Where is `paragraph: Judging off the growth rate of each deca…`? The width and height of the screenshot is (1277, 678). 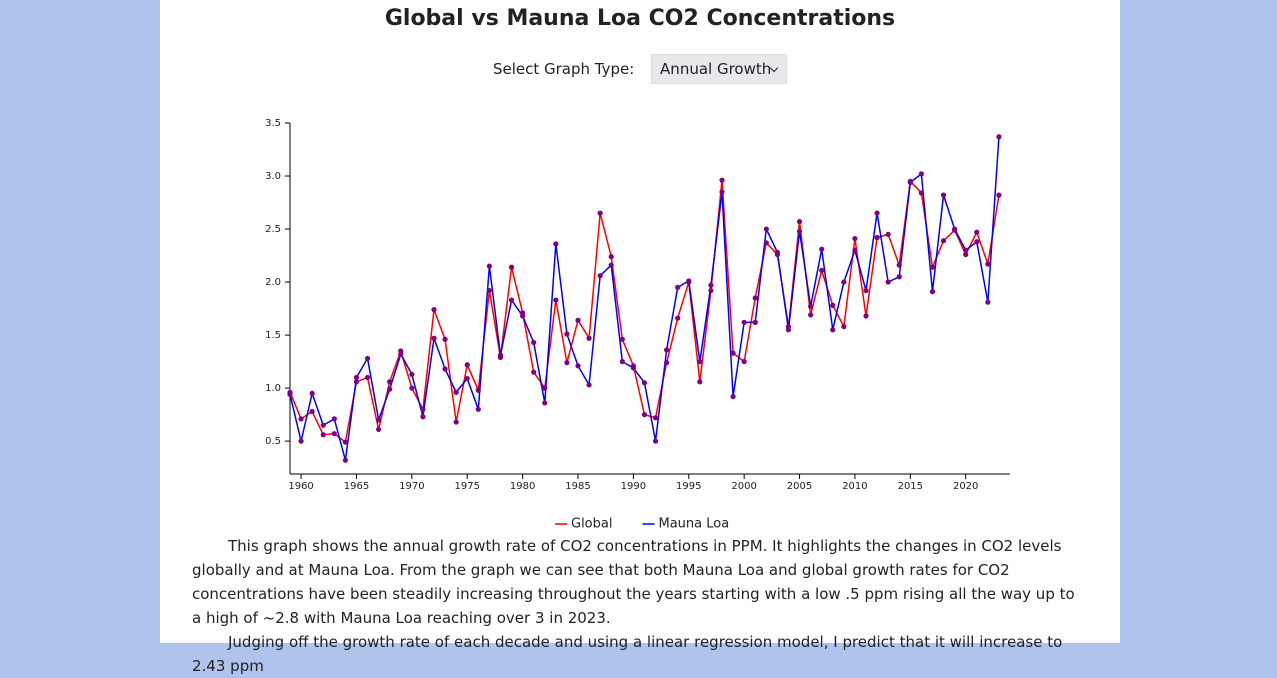
paragraph: Judging off the growth rate of each deca… is located at coordinates (627, 654).